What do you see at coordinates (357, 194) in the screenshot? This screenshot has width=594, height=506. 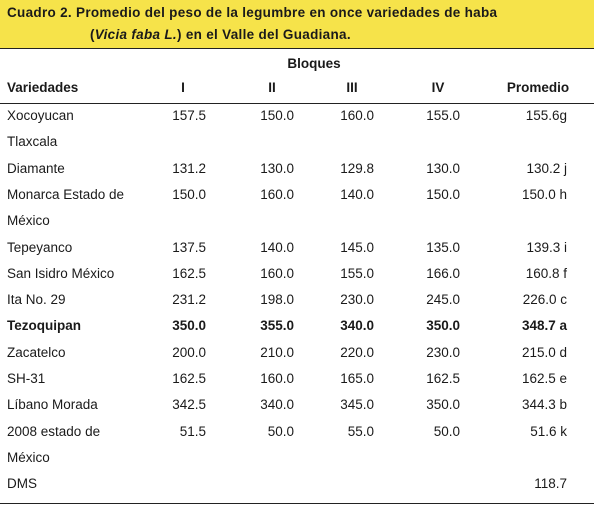 I see `block-3-cell: 140.0` at bounding box center [357, 194].